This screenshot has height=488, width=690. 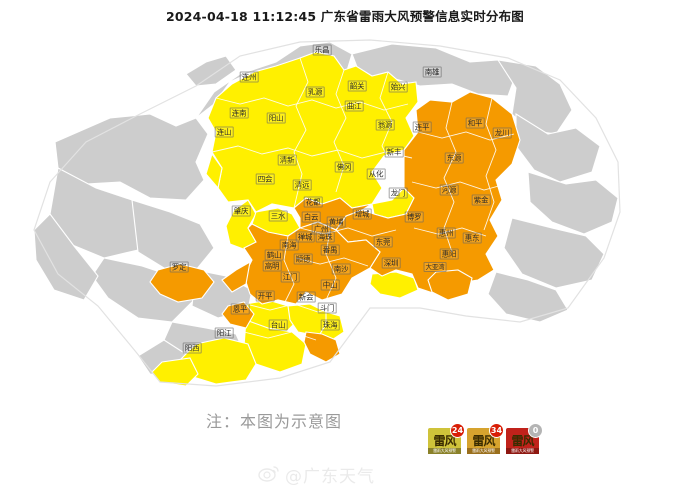 What do you see at coordinates (330, 325) in the screenshot?
I see `region-label: 珠海` at bounding box center [330, 325].